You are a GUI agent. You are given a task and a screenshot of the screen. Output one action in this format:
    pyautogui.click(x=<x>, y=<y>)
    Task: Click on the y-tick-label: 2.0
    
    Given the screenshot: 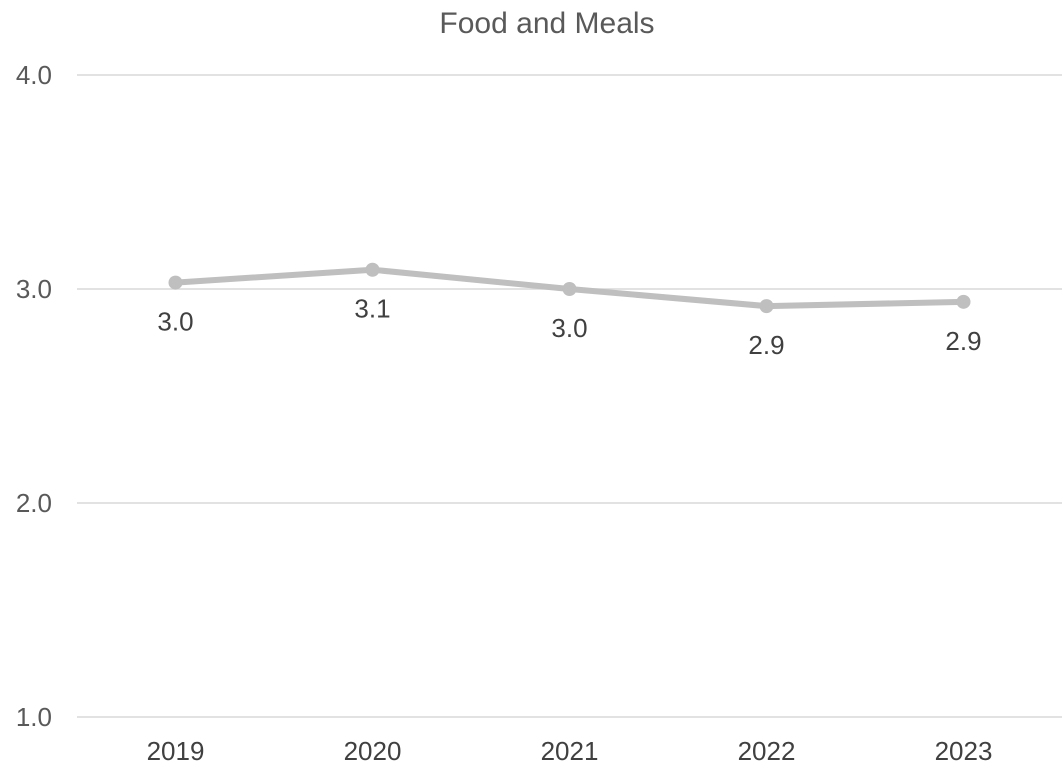 What is the action you would take?
    pyautogui.click(x=34, y=503)
    